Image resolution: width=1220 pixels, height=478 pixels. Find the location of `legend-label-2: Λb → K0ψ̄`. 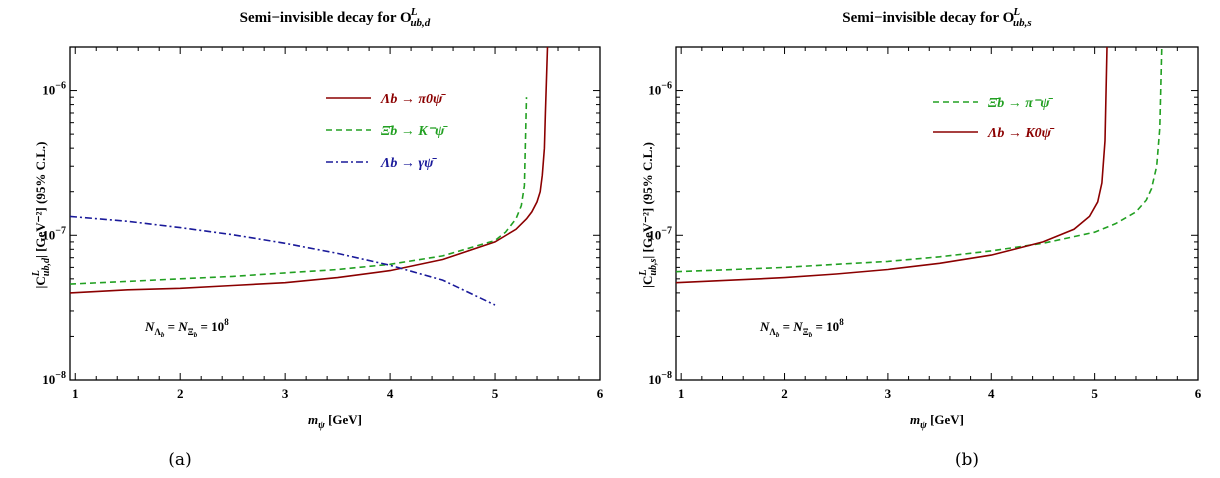

legend-label-2: Λb → K0ψ̄ is located at coordinates (1021, 133).